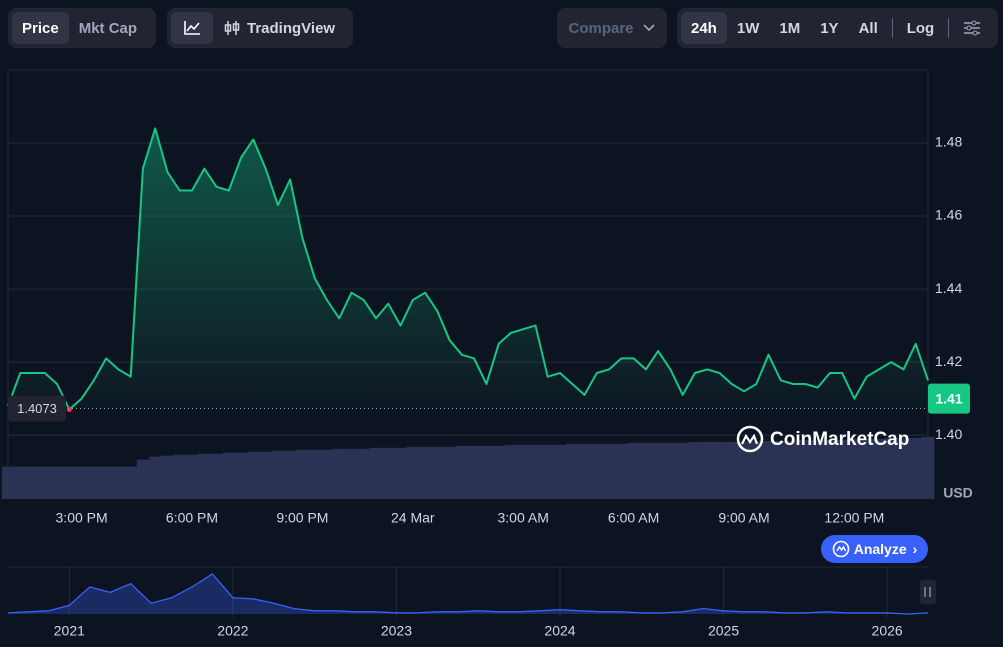 This screenshot has width=1003, height=647. Describe the element at coordinates (108, 28) in the screenshot. I see `tab-mkt-cap: Mkt Cap` at that location.